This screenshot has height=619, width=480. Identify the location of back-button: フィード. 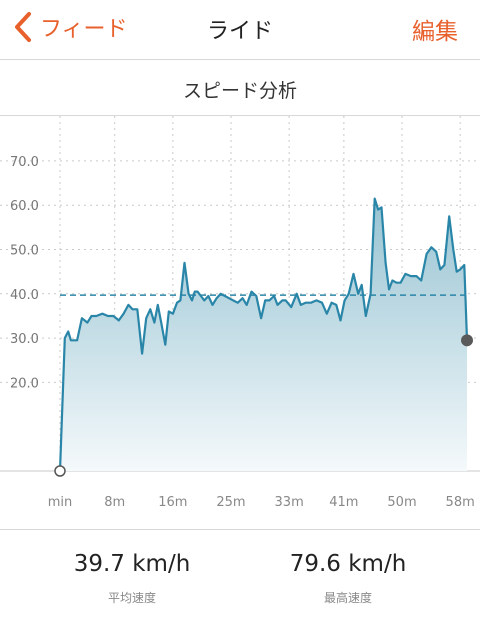
(69, 27).